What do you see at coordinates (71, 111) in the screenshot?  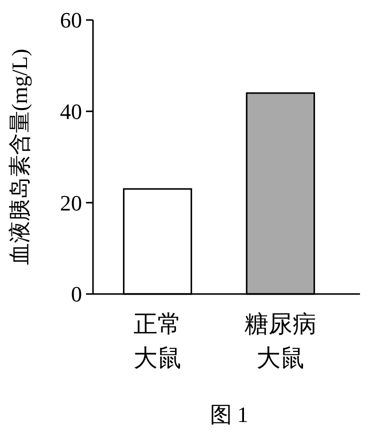 I see `y-tick-label: 40` at bounding box center [71, 111].